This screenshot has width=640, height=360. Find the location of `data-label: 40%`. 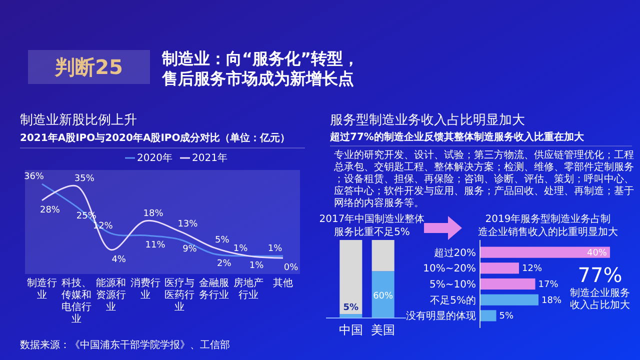

data-label: 40% is located at coordinates (597, 253).